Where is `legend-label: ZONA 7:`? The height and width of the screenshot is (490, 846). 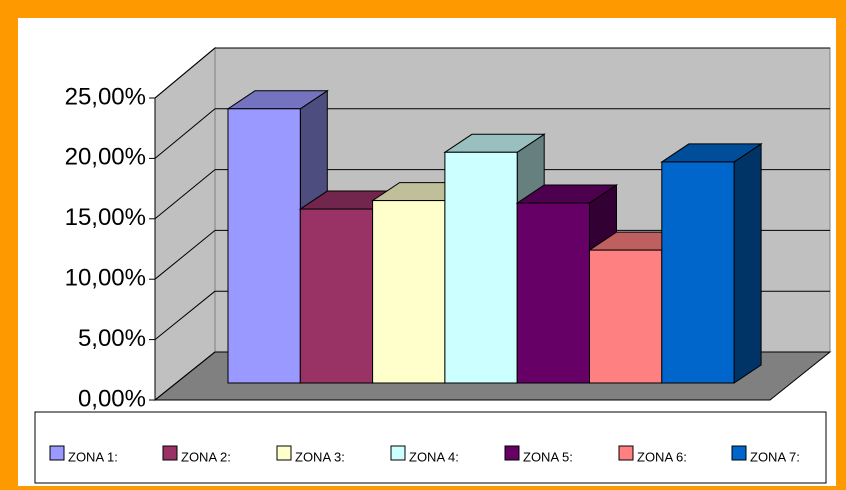 legend-label: ZONA 7: is located at coordinates (775, 456).